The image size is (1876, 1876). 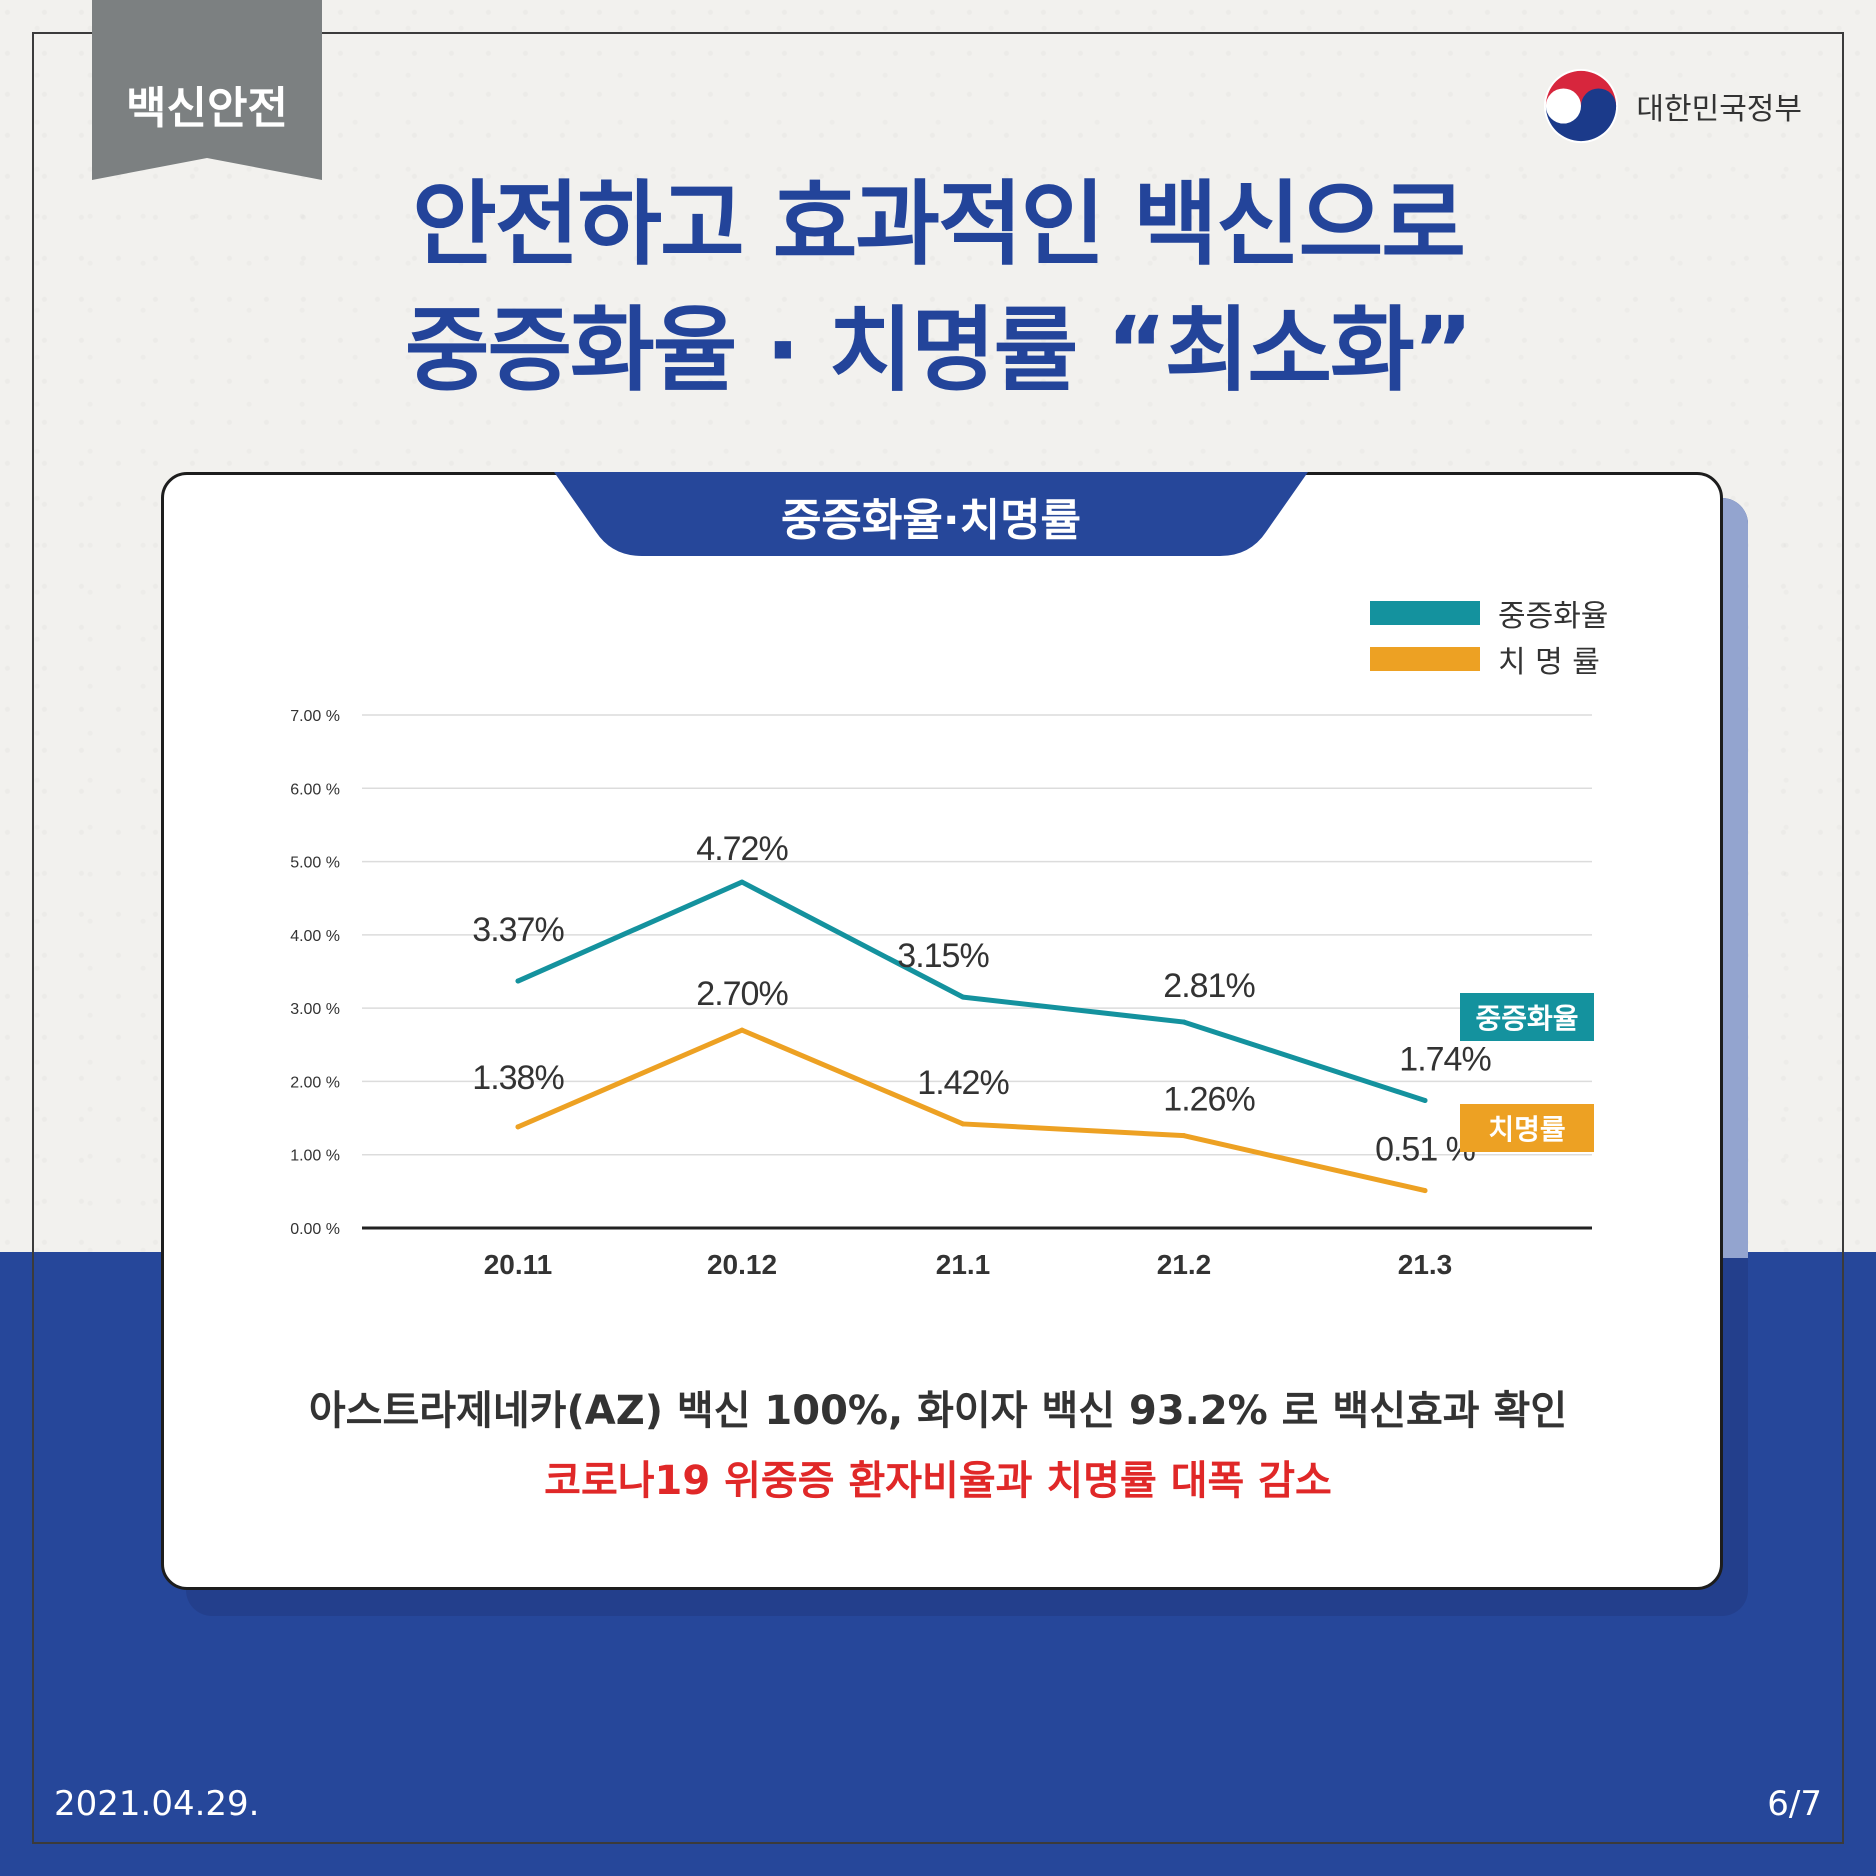 I want to click on headline: 안전하고 효과적인 백신으로 중증화율 · 치명률 “최소화”, so click(x=938, y=288).